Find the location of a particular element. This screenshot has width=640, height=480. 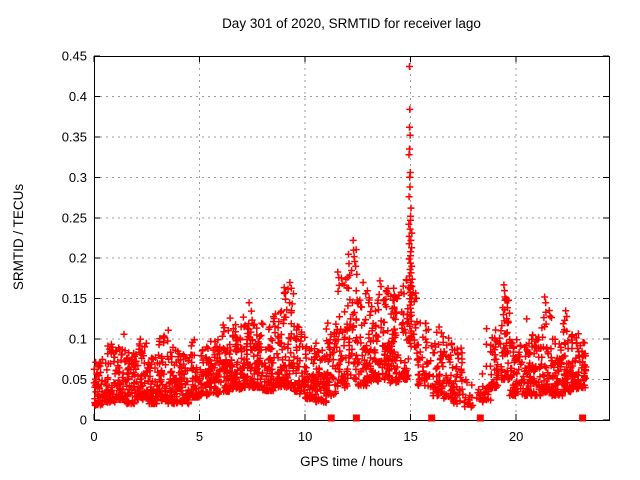

y-tick-label: 0.25 is located at coordinates (74, 217).